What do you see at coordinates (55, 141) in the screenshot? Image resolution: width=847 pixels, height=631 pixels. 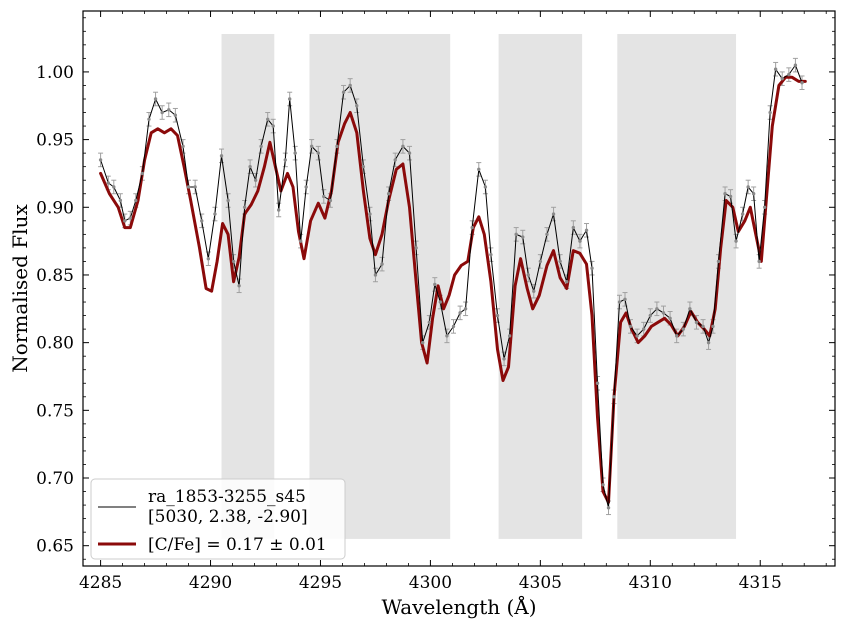 I see `y-tick-label: 0.95` at bounding box center [55, 141].